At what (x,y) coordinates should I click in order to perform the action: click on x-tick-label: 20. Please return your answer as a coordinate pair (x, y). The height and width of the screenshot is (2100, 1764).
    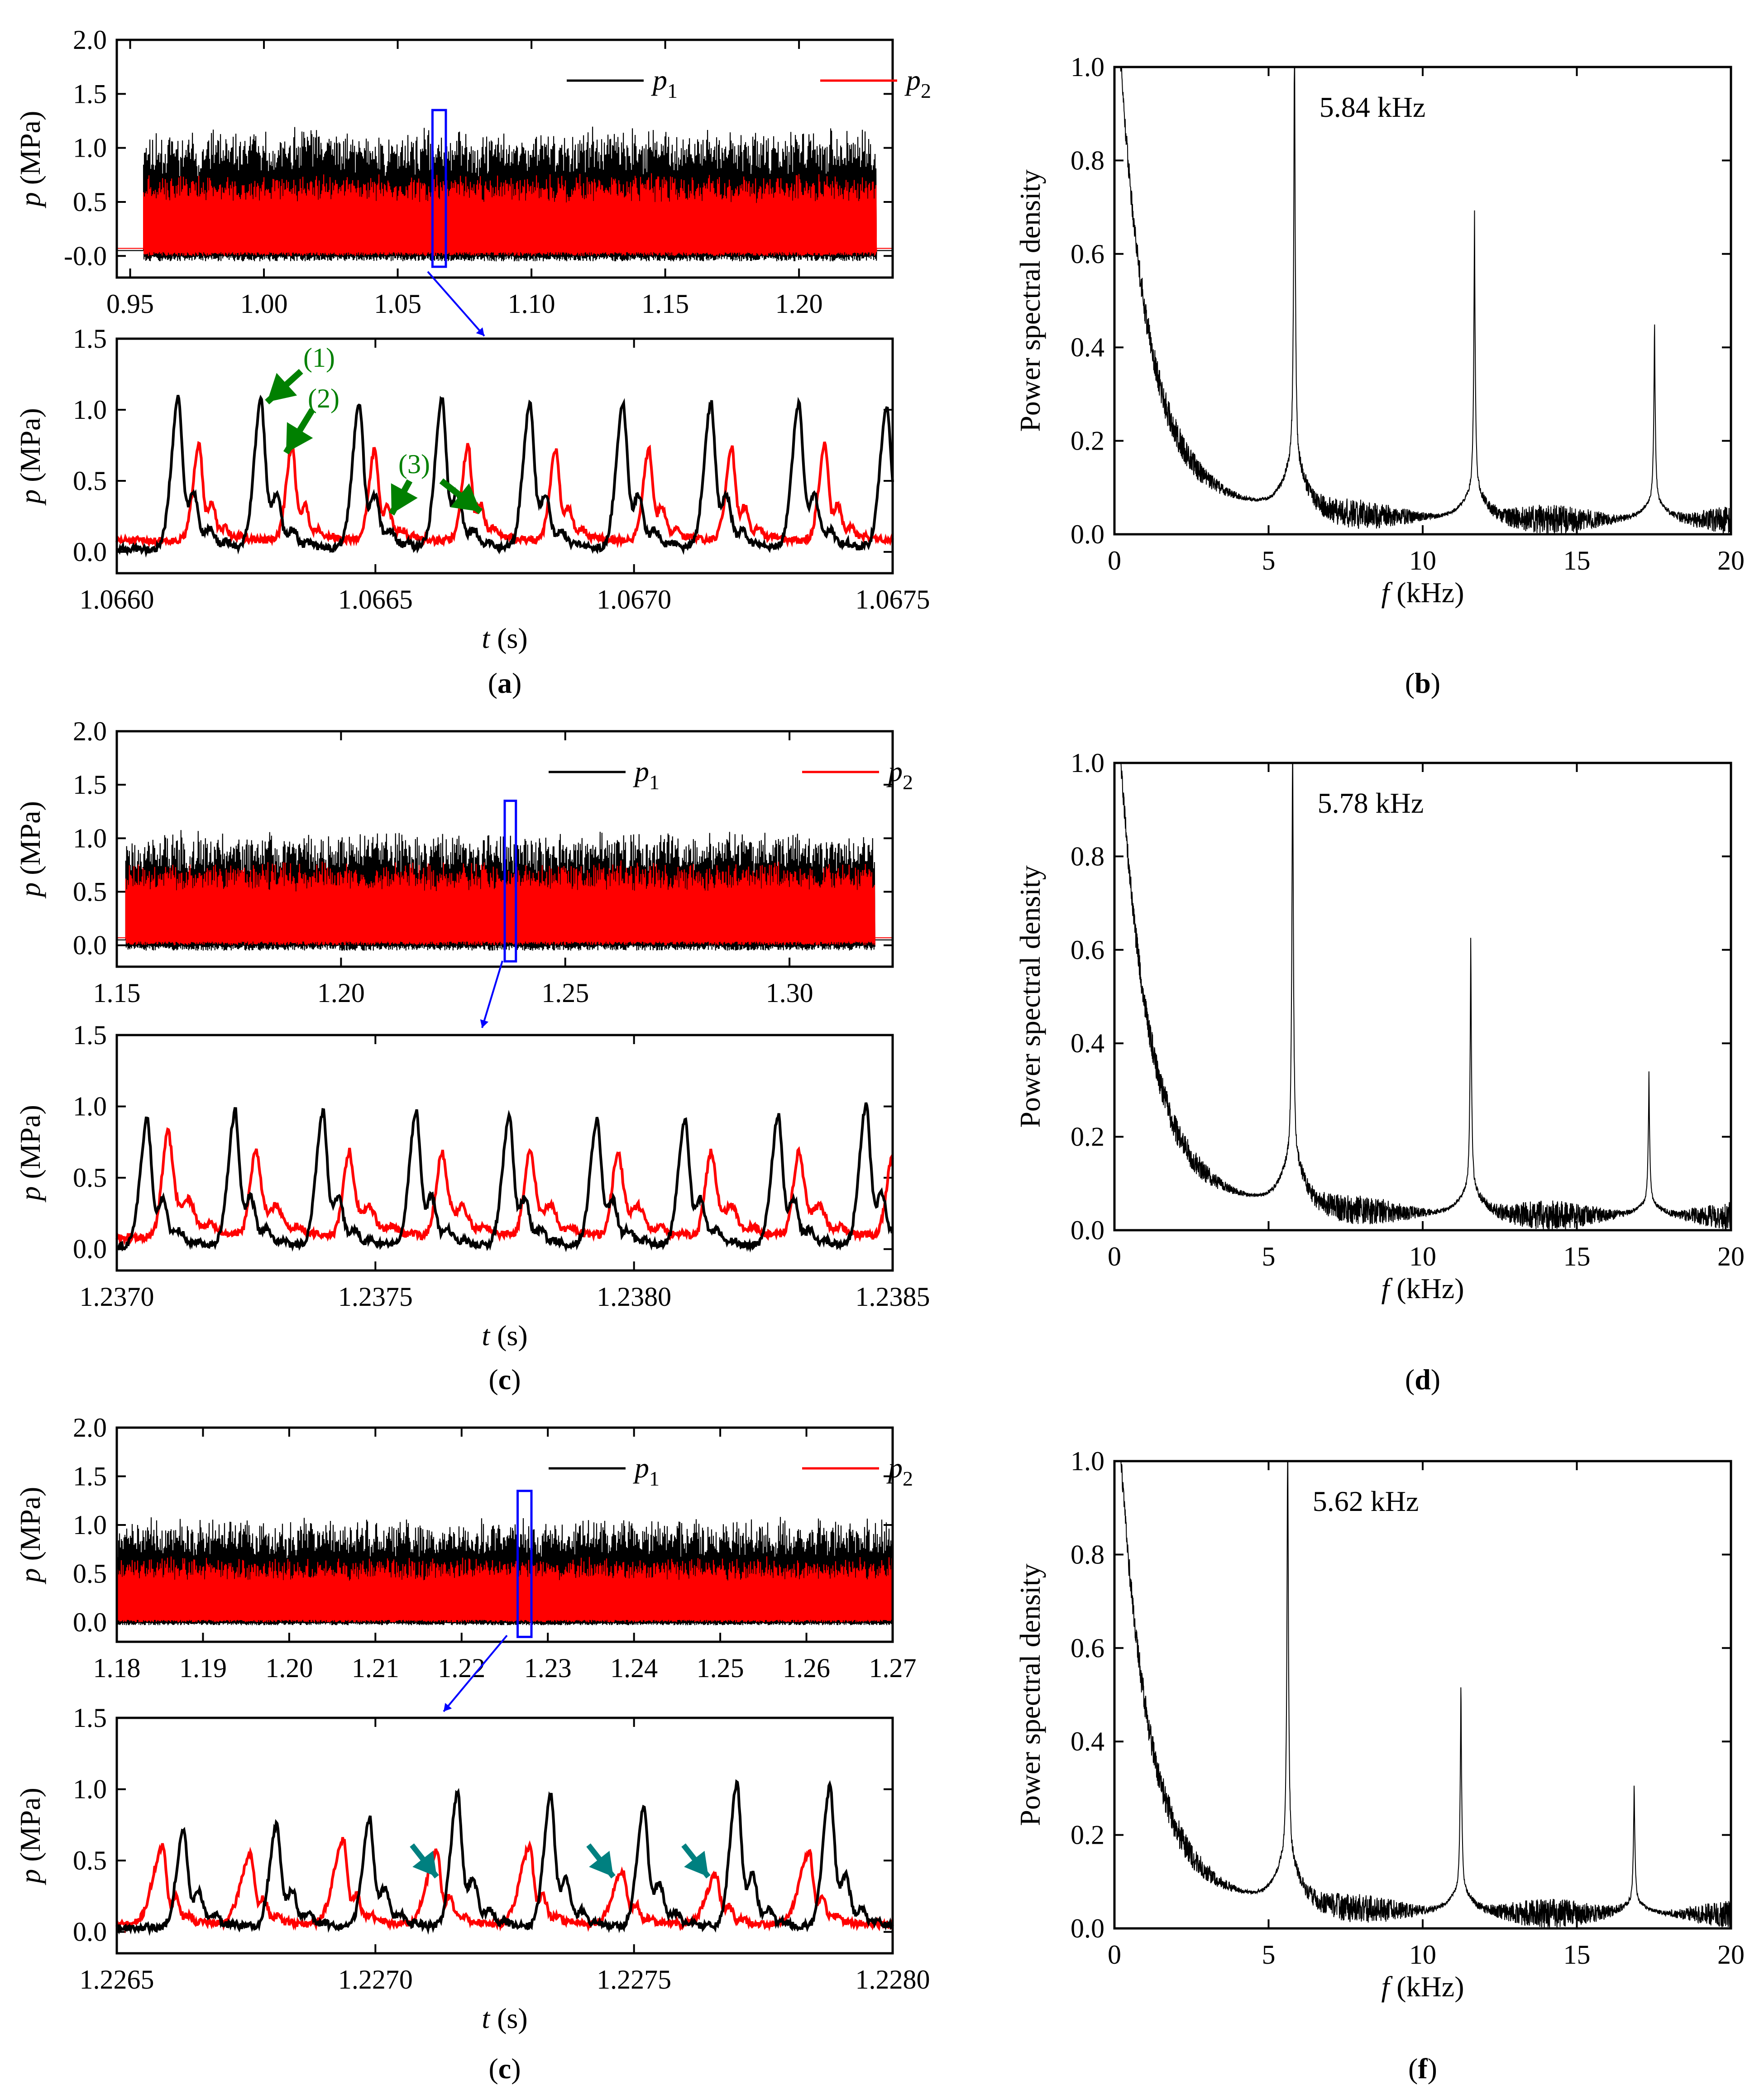
    Looking at the image, I should click on (1731, 560).